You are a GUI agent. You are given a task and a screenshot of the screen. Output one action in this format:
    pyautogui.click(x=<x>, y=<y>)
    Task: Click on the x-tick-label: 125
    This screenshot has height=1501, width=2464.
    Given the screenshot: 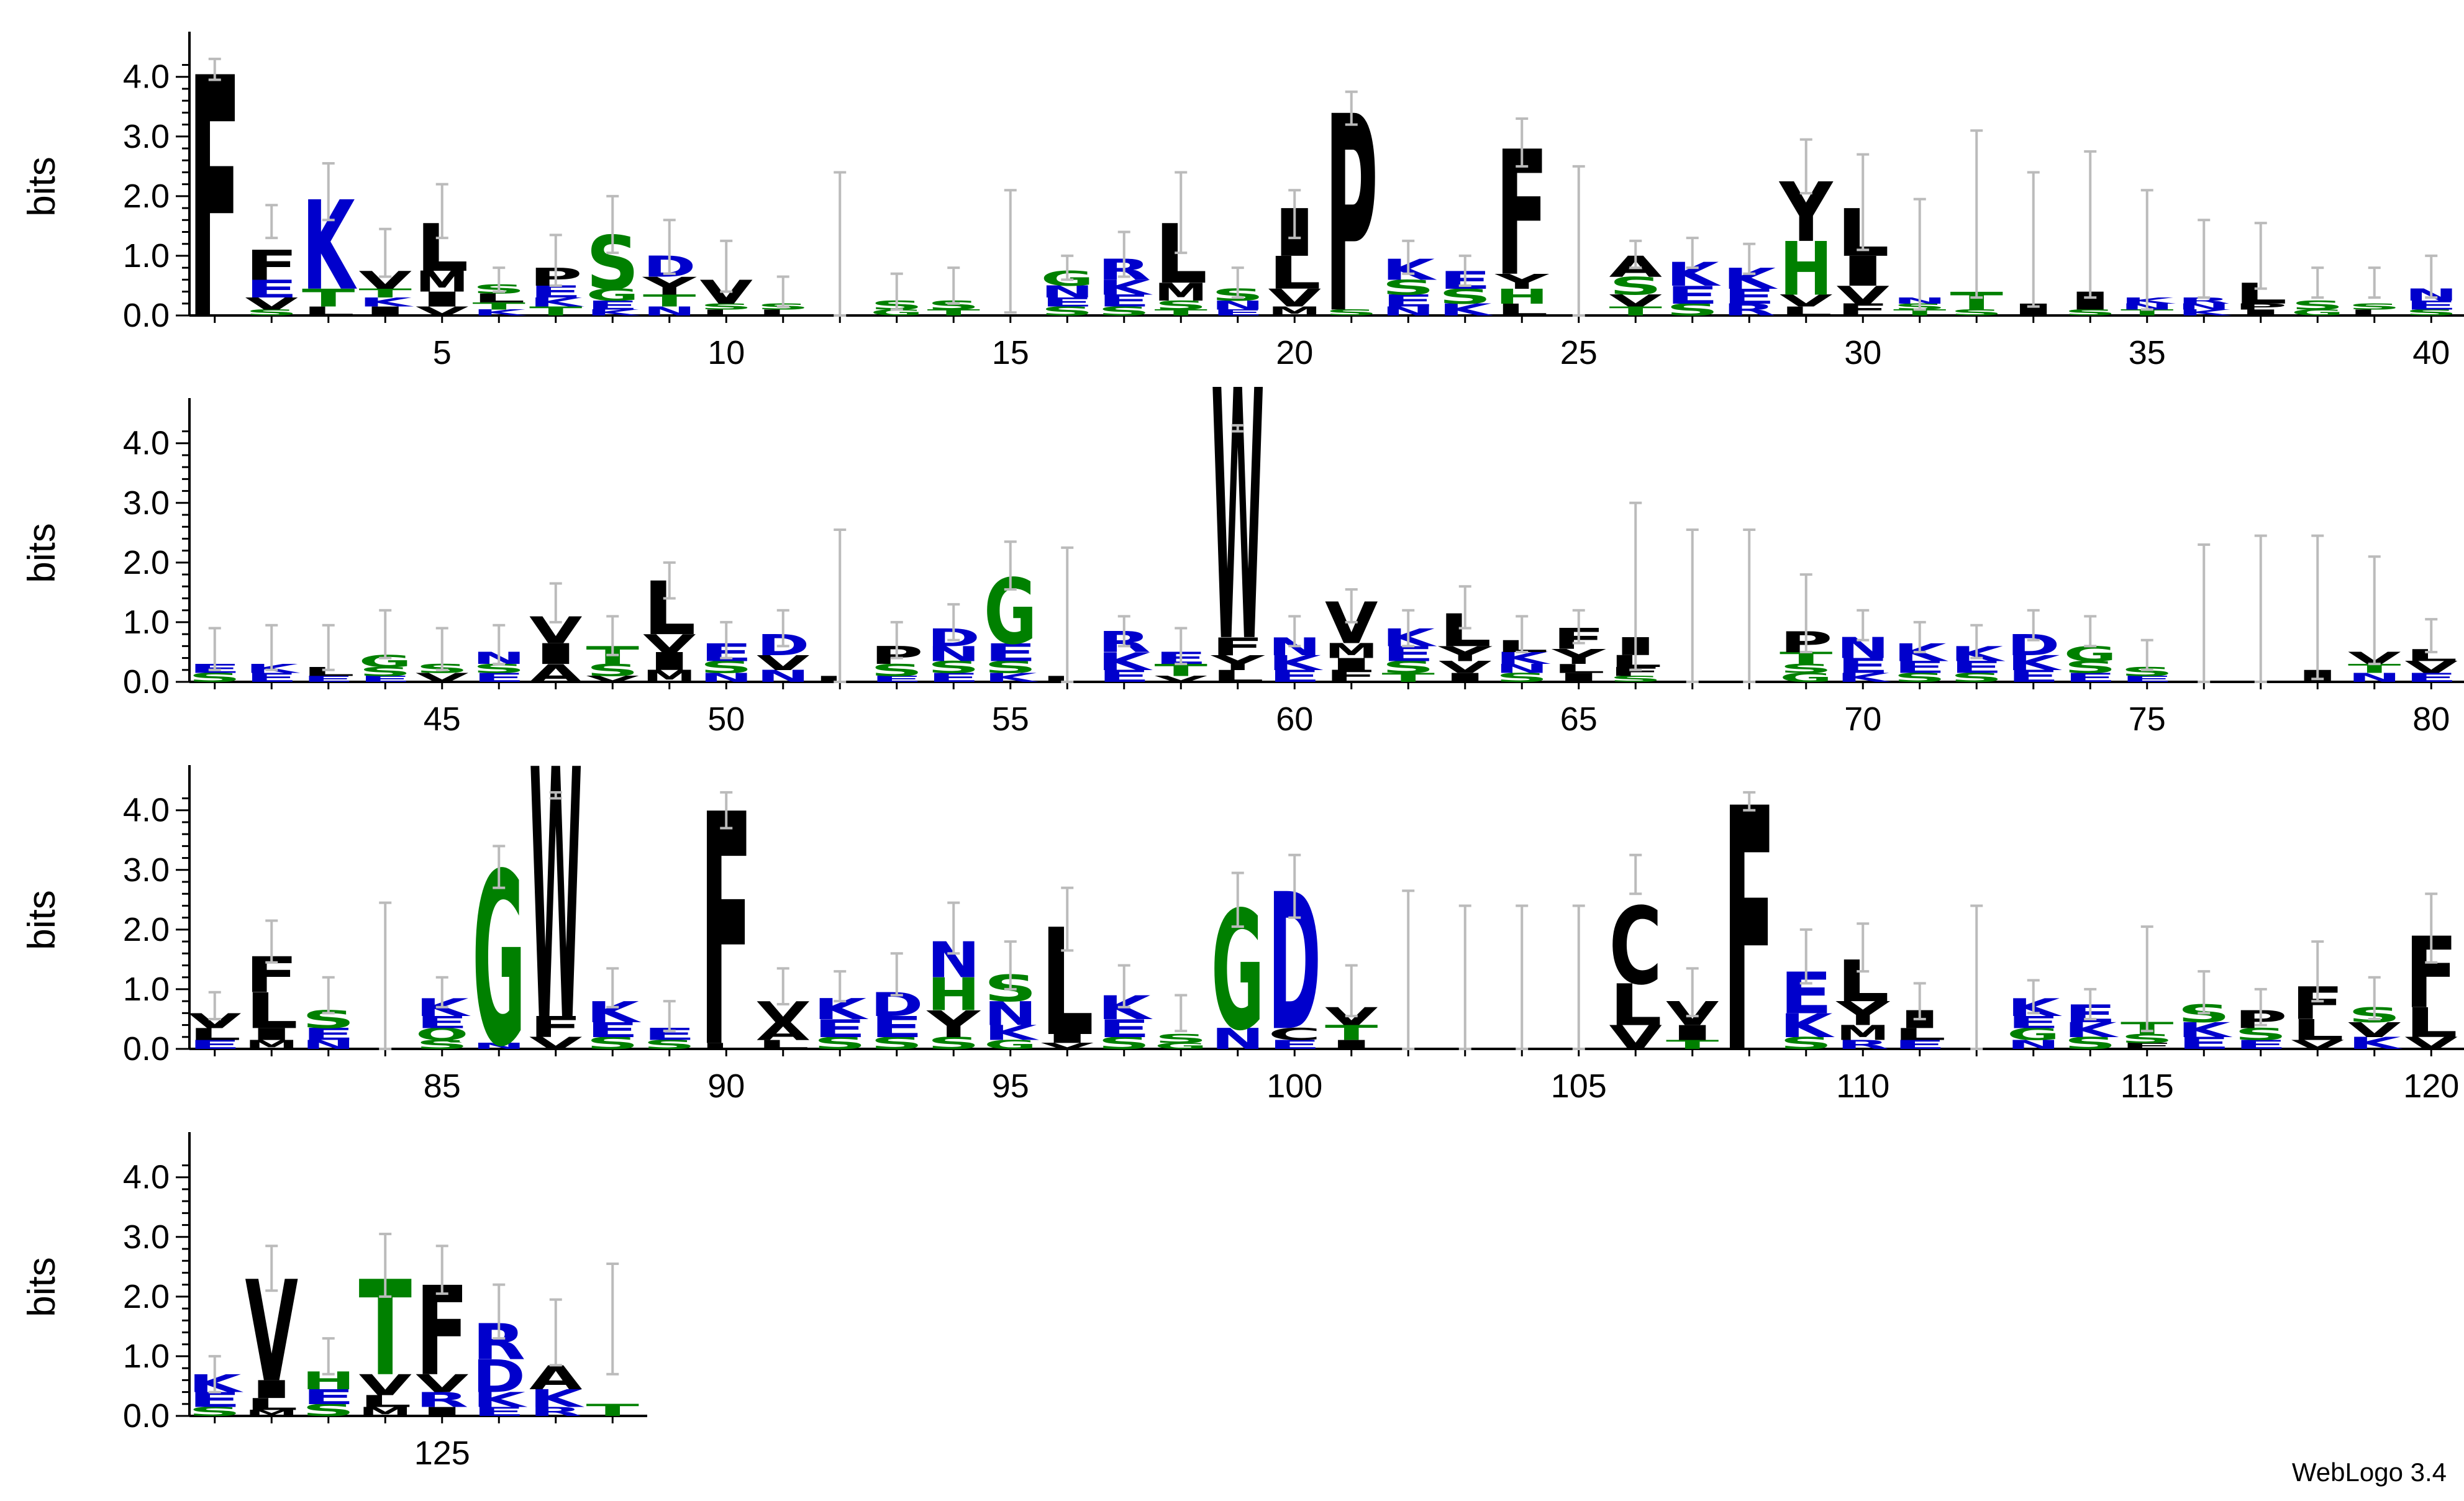 What is the action you would take?
    pyautogui.click(x=442, y=1453)
    